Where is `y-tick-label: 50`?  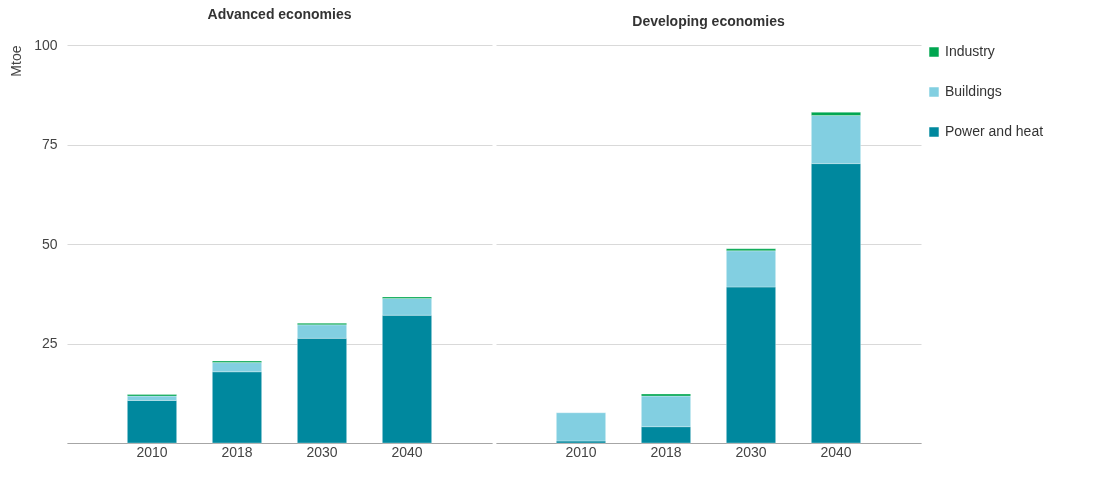
y-tick-label: 50 is located at coordinates (49, 243).